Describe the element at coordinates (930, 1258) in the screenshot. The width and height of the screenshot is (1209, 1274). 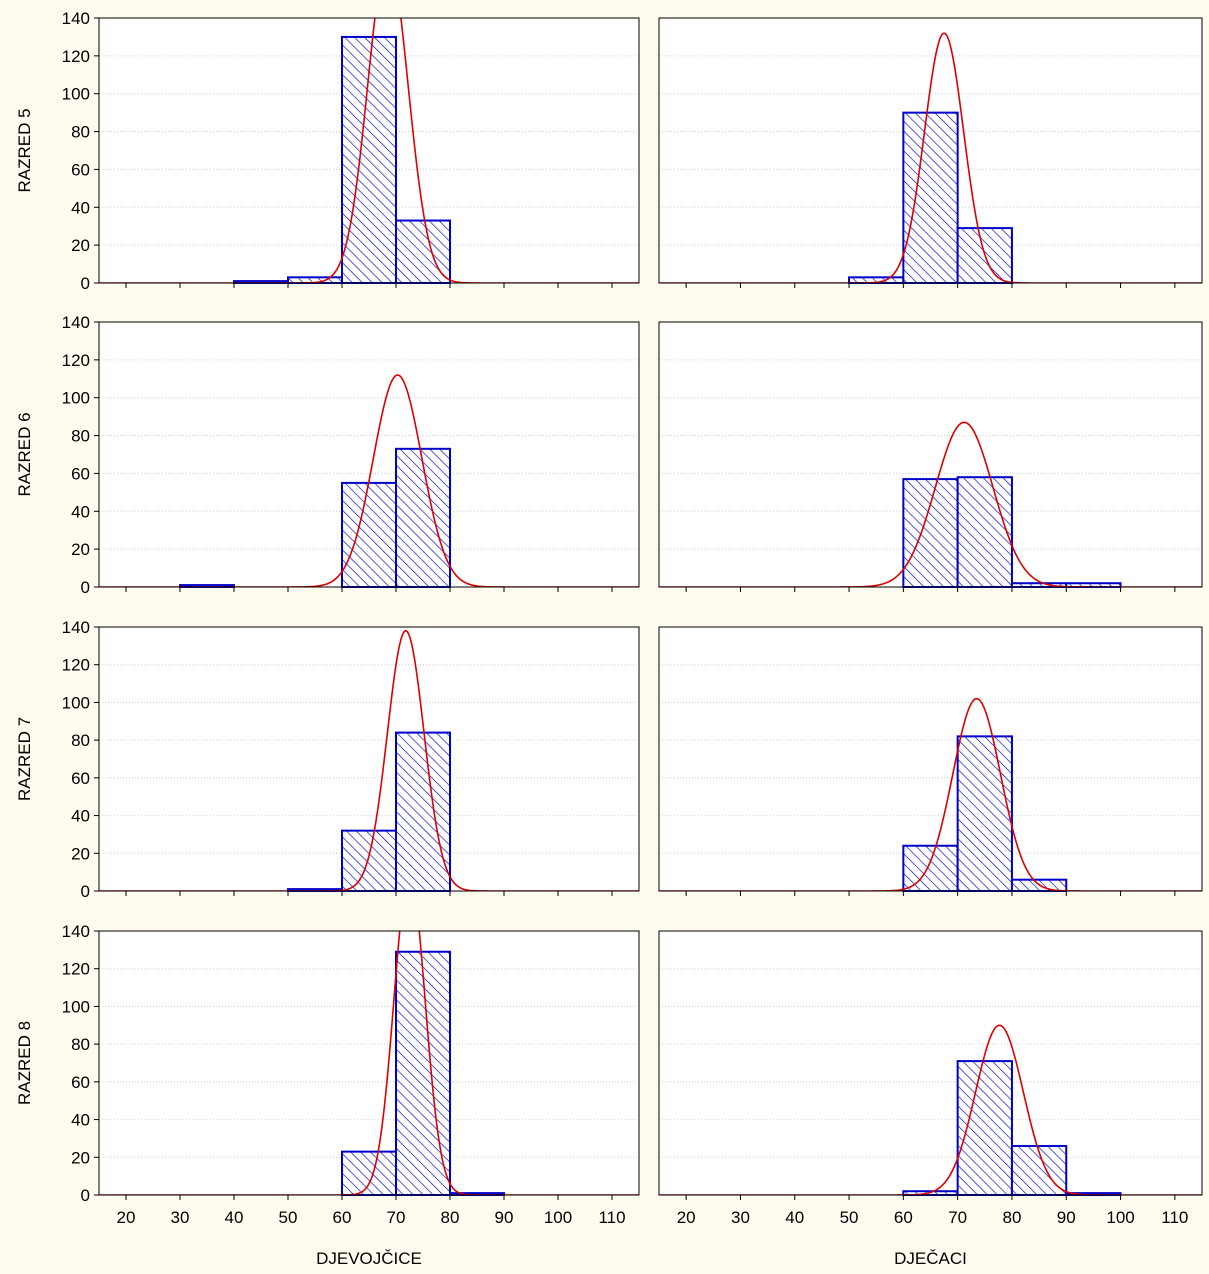
I see `column-axis-title: DJEČACI` at that location.